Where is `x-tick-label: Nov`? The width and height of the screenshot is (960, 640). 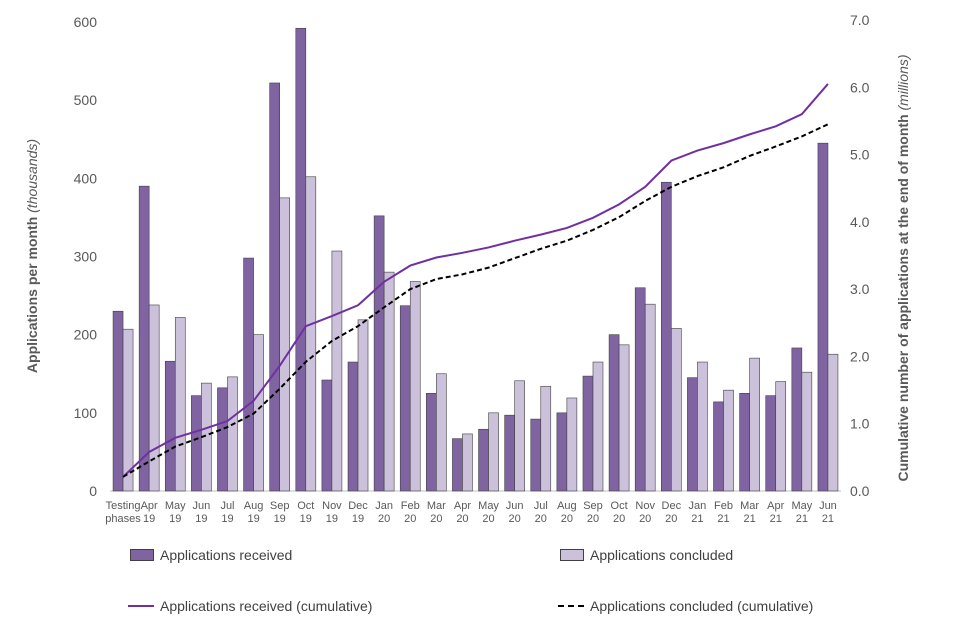
x-tick-label: Nov is located at coordinates (645, 506).